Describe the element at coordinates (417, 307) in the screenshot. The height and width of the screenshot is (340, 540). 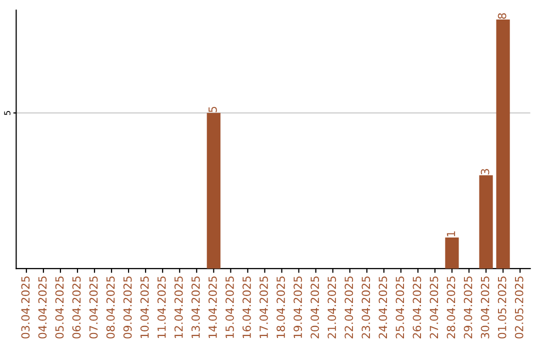
I see `x-tick-label: 26.04.2025` at that location.